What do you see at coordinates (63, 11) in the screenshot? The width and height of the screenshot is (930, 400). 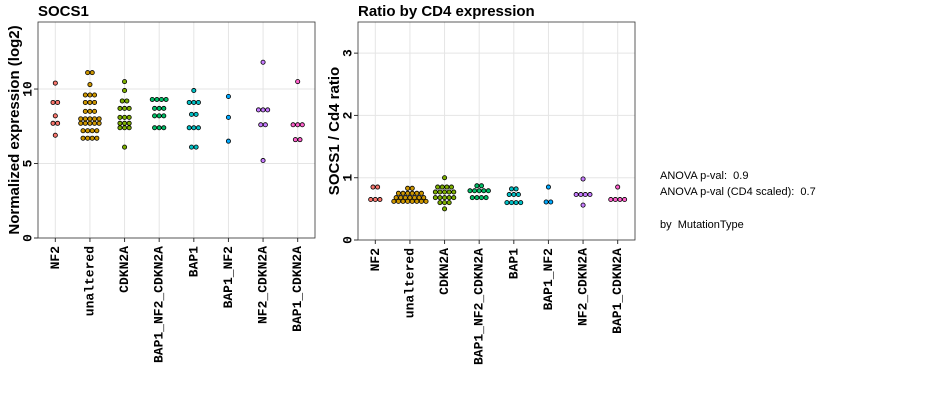 I see `chart-title: SOCS1` at bounding box center [63, 11].